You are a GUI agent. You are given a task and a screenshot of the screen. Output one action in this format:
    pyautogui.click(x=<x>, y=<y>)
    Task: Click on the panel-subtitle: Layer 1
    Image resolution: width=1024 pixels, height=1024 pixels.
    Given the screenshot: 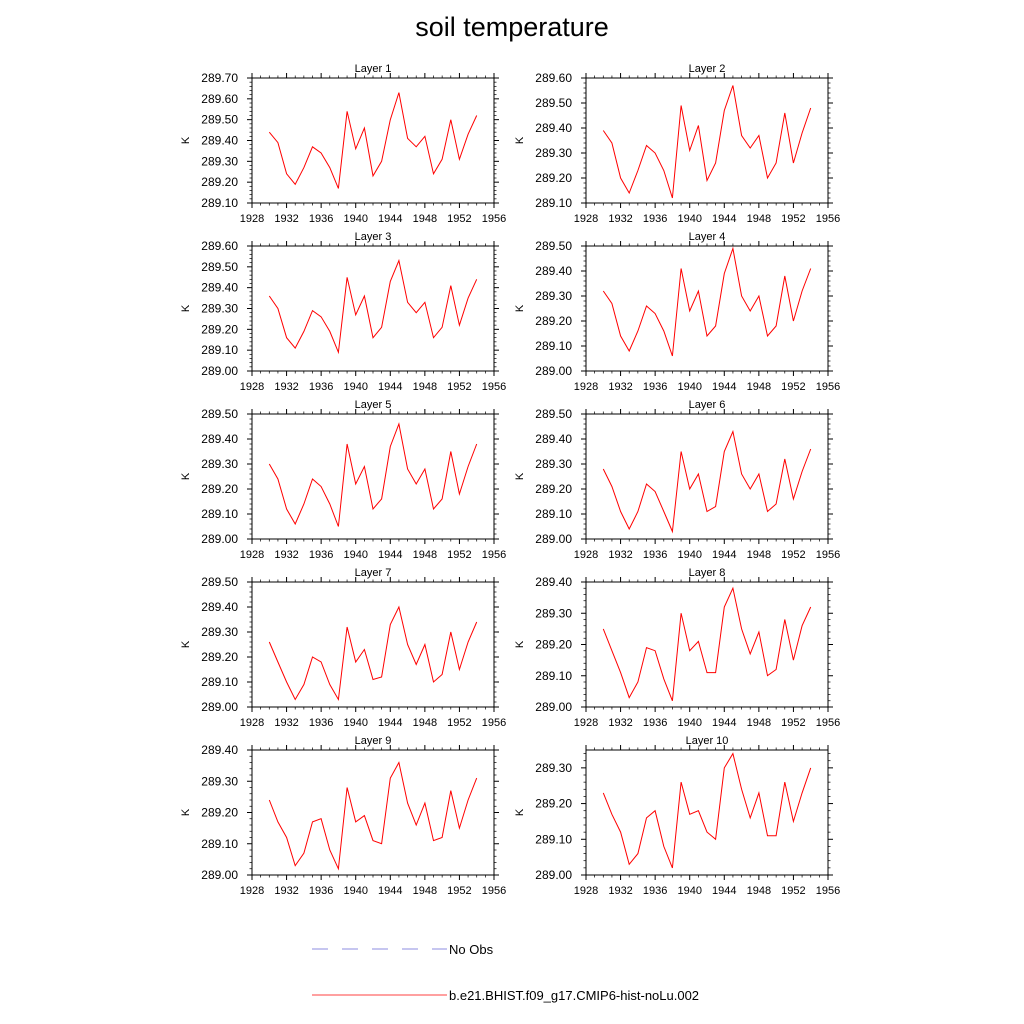 What is the action you would take?
    pyautogui.click(x=373, y=69)
    